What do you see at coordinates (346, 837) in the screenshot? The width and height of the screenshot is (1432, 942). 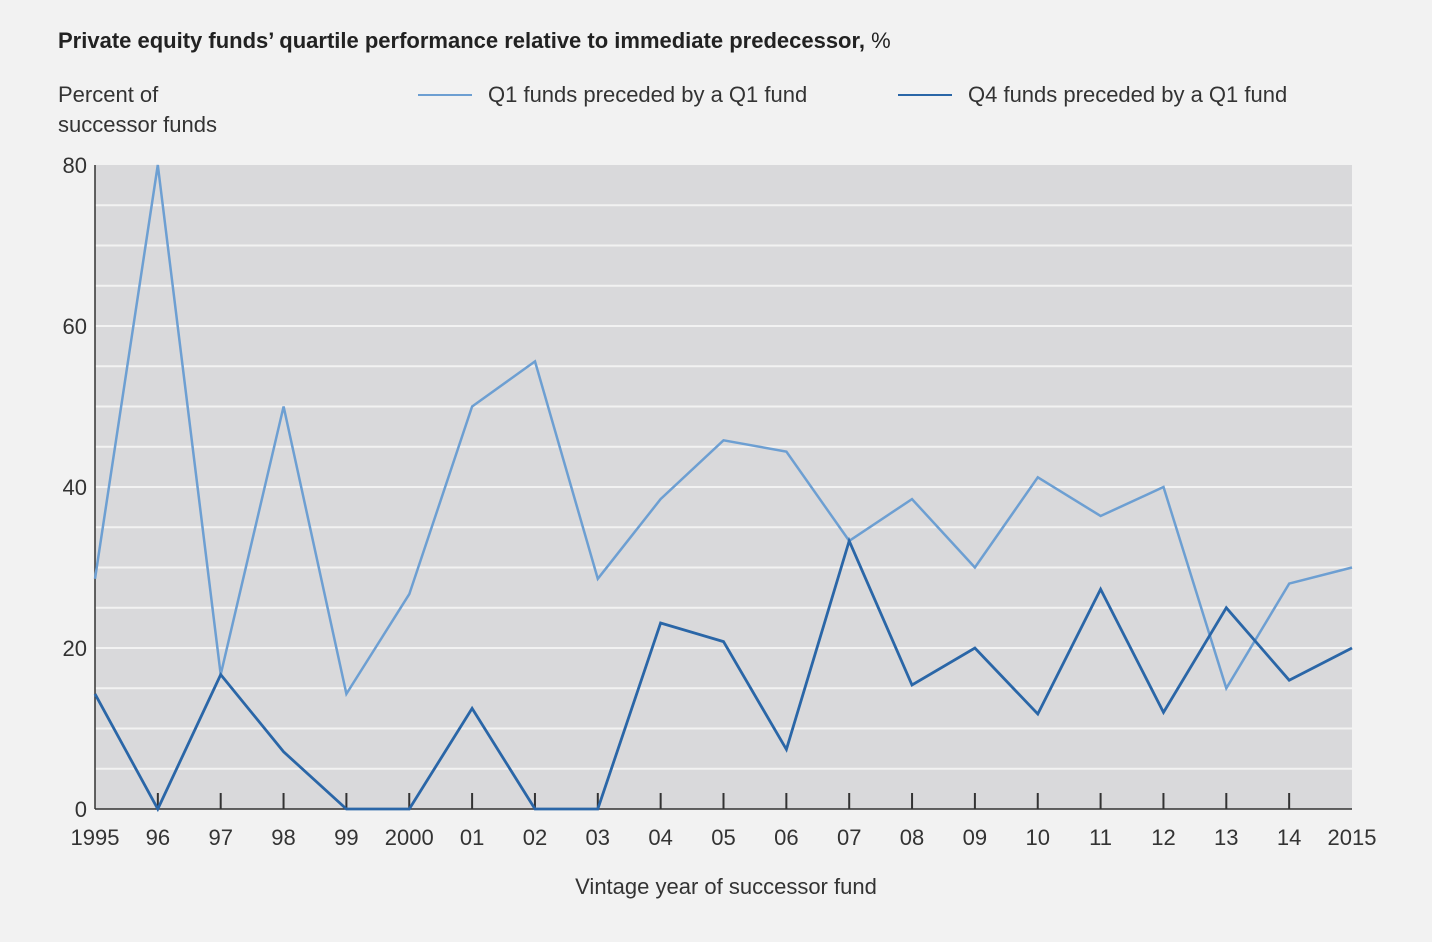 I see `x-tick-label: 99` at bounding box center [346, 837].